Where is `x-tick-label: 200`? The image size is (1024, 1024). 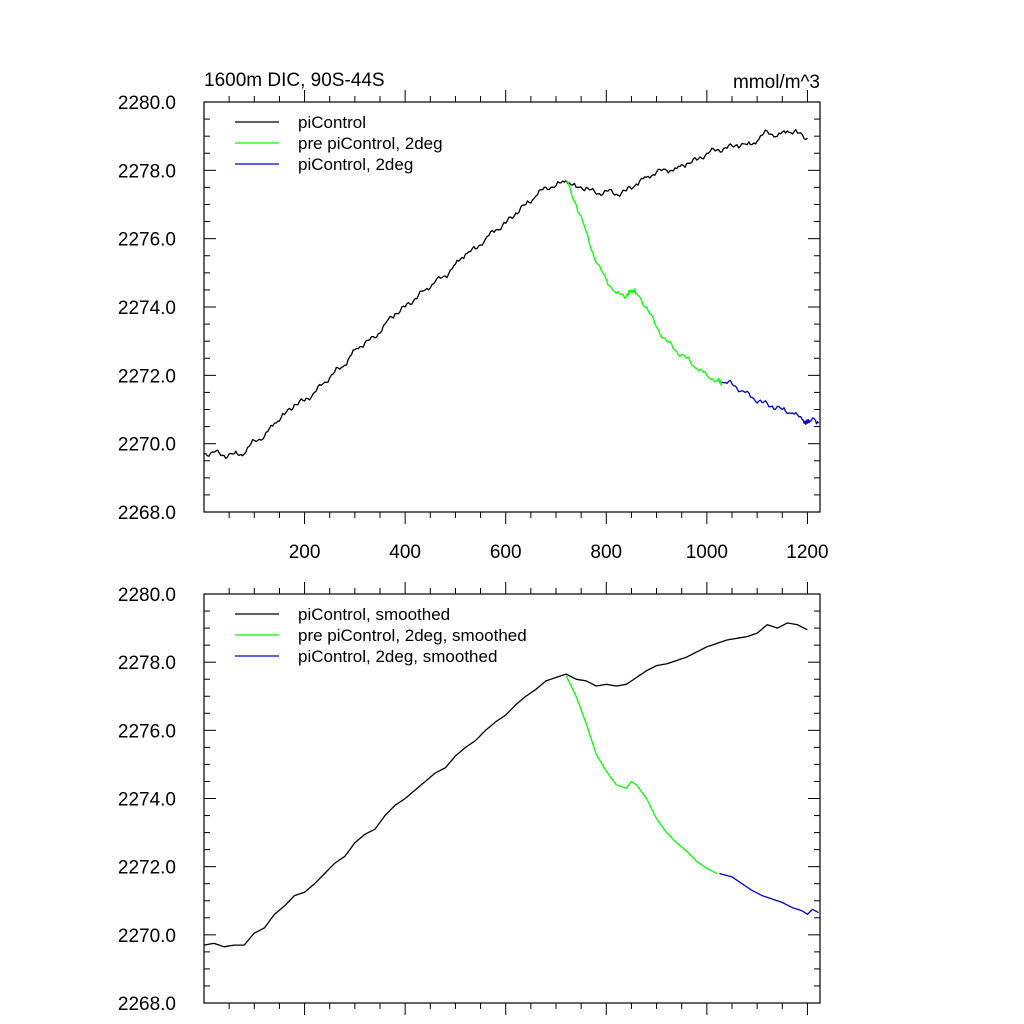 x-tick-label: 200 is located at coordinates (305, 552).